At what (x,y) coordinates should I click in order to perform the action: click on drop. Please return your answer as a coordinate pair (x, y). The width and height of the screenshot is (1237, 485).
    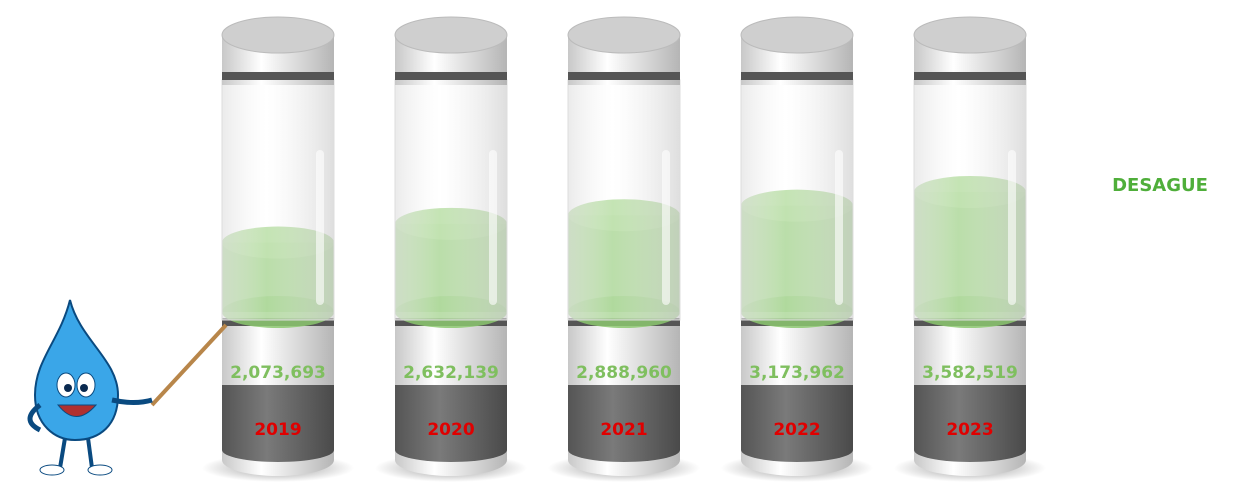
    Looking at the image, I should click on (76, 370).